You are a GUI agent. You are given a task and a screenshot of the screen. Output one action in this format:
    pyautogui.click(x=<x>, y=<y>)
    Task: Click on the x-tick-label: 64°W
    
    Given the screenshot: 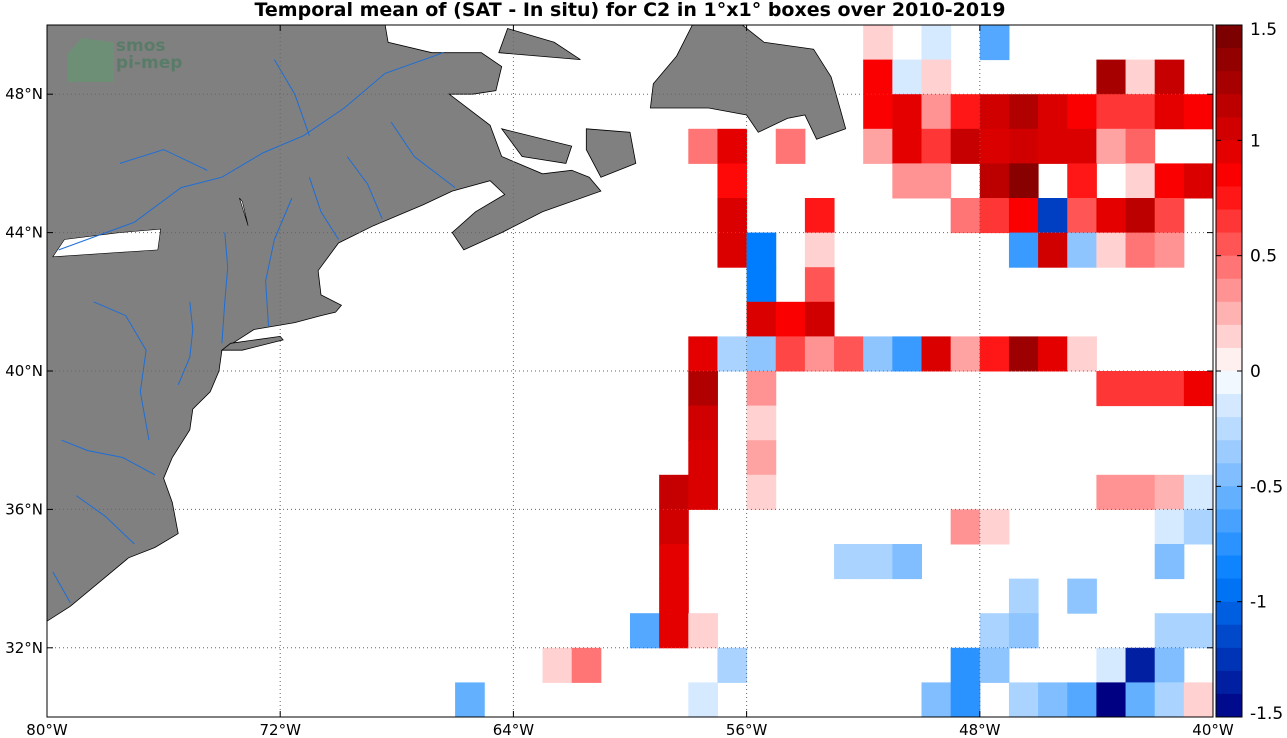 What is the action you would take?
    pyautogui.click(x=514, y=729)
    